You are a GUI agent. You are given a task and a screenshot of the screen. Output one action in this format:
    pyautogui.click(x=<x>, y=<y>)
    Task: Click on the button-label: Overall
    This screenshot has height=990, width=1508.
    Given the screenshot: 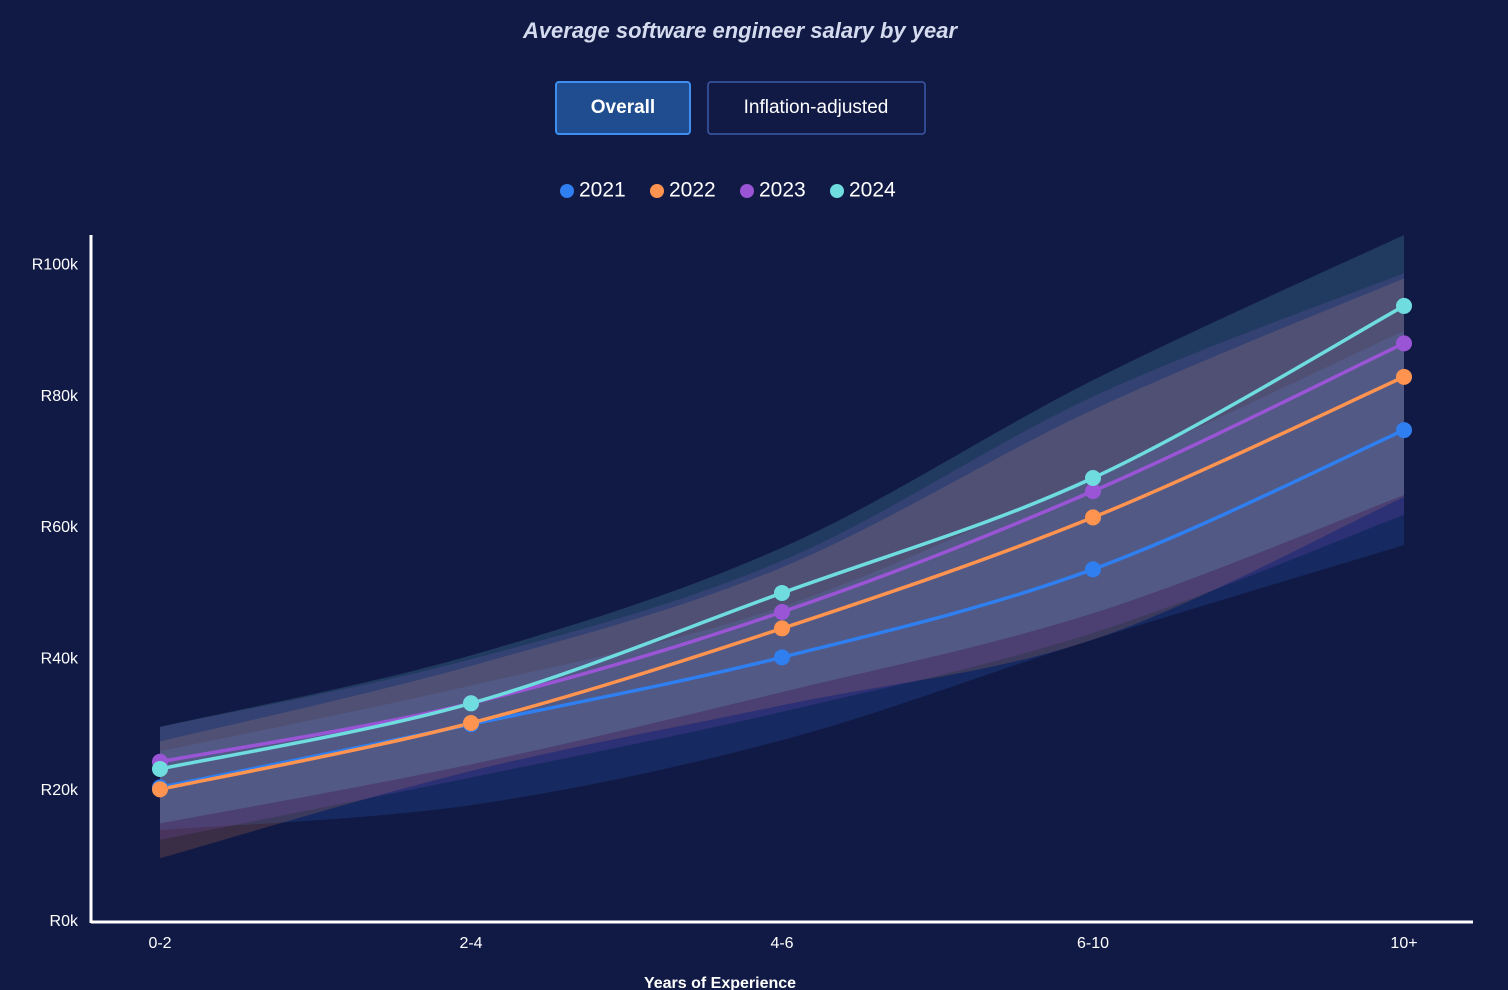 What is the action you would take?
    pyautogui.click(x=623, y=107)
    